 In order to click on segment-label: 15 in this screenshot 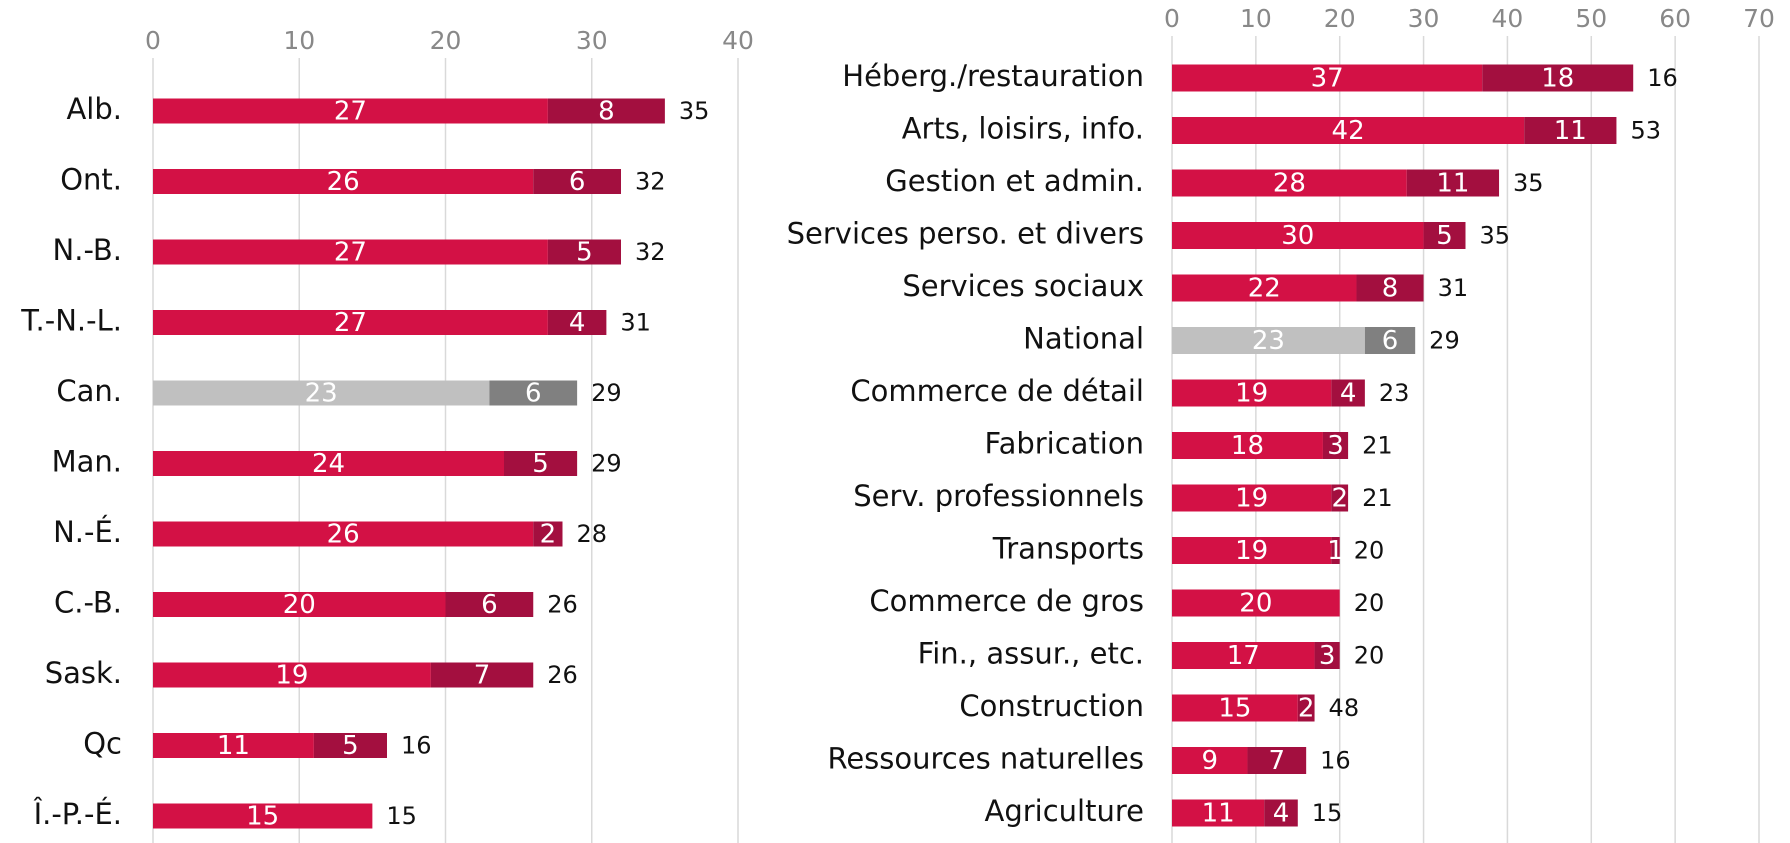, I will do `click(262, 817)`.